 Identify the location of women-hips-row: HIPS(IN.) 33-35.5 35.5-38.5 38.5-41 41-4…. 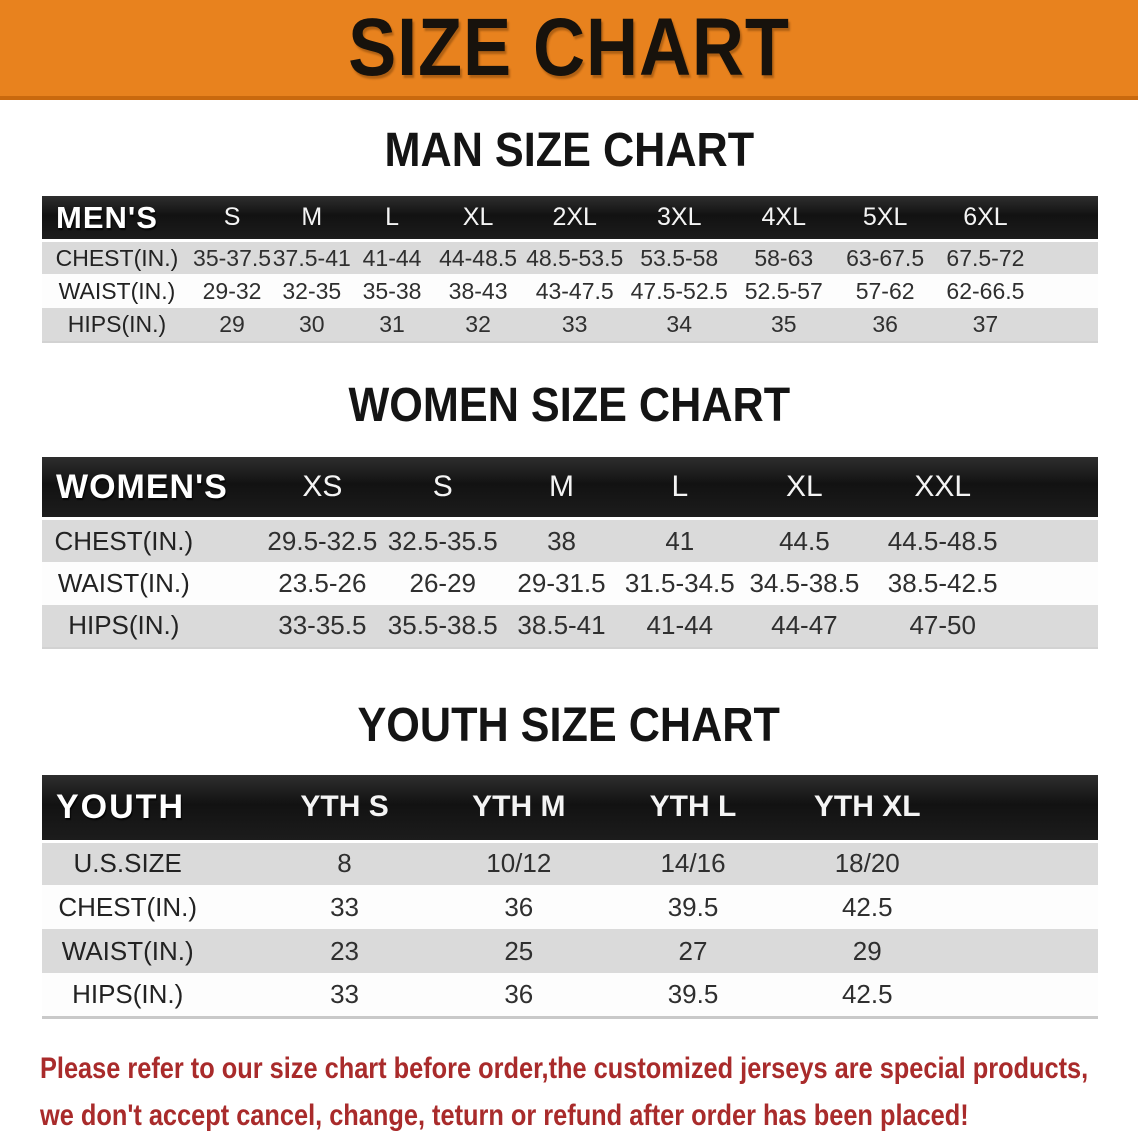
(570, 626).